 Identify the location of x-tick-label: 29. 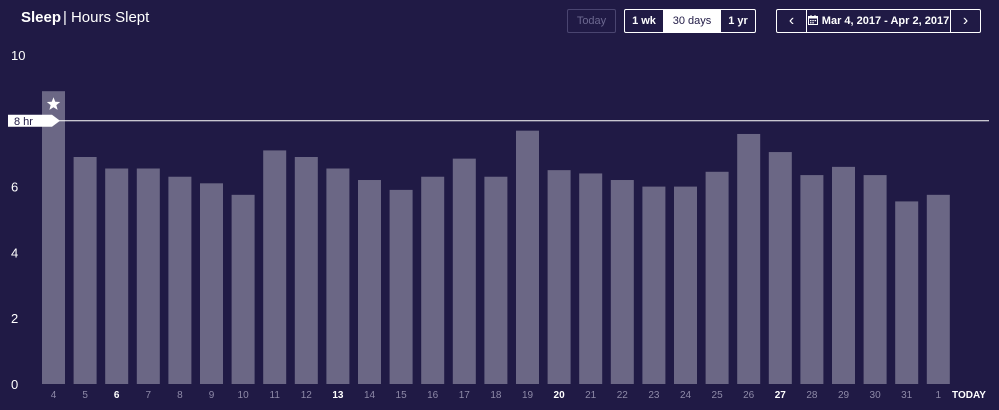
(844, 395).